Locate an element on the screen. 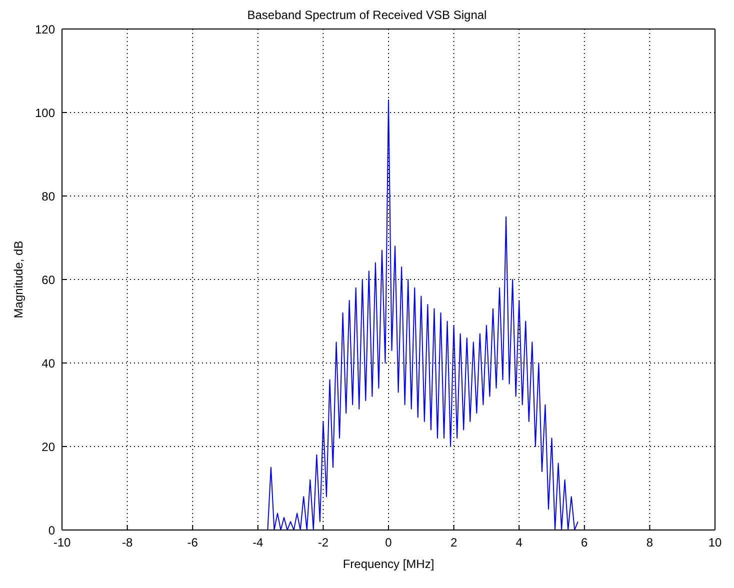  x-tick-label: 0 is located at coordinates (388, 543).